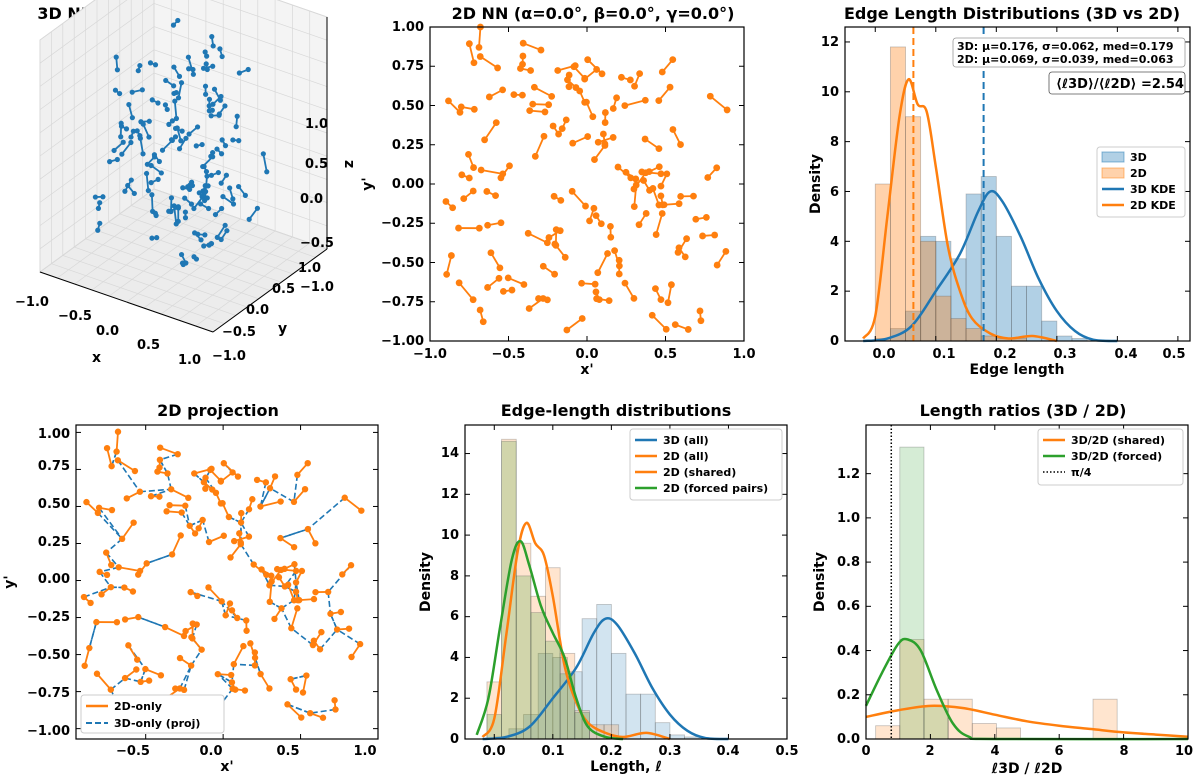  Describe the element at coordinates (554, 196) in the screenshot. I see `p2-point-67a` at that location.